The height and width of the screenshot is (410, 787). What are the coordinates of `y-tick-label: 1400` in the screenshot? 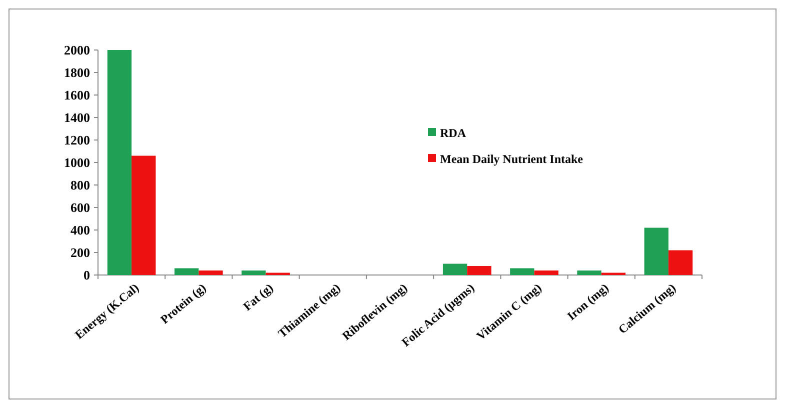 It's located at (77, 118).